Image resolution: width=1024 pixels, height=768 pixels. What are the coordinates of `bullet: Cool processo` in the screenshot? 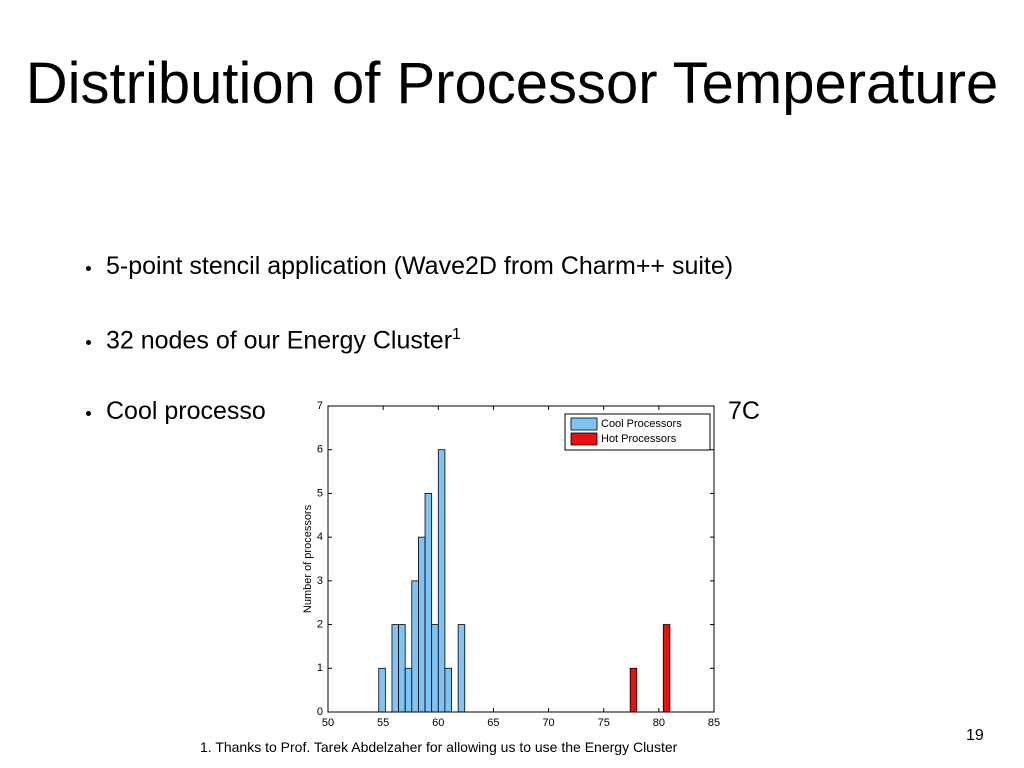 It's located at (186, 411).